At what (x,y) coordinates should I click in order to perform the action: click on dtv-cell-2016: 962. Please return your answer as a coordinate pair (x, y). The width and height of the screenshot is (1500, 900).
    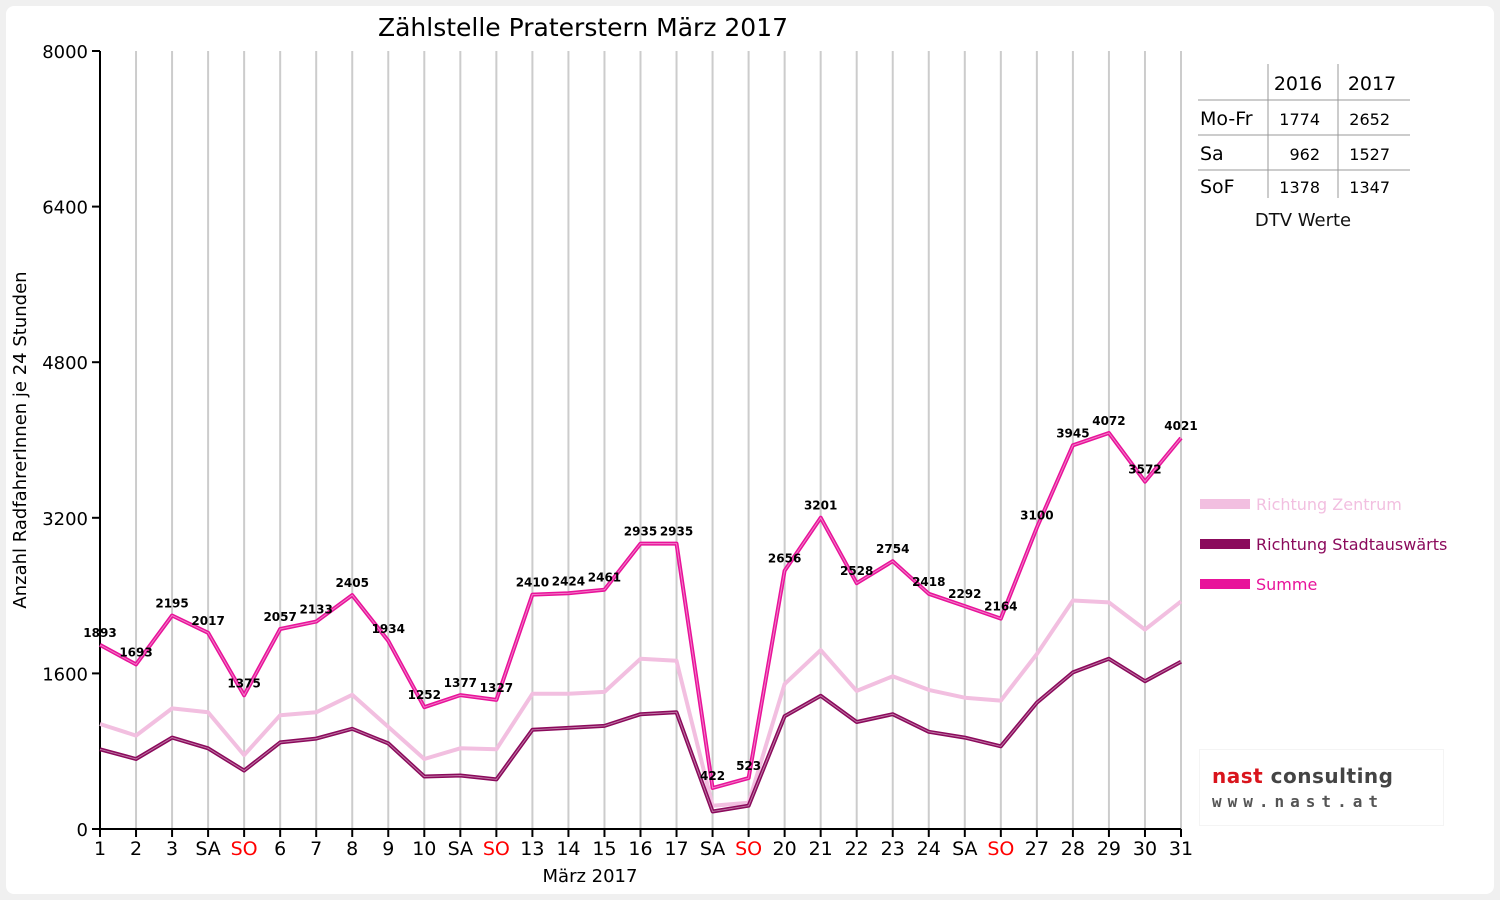
    Looking at the image, I should click on (1304, 154).